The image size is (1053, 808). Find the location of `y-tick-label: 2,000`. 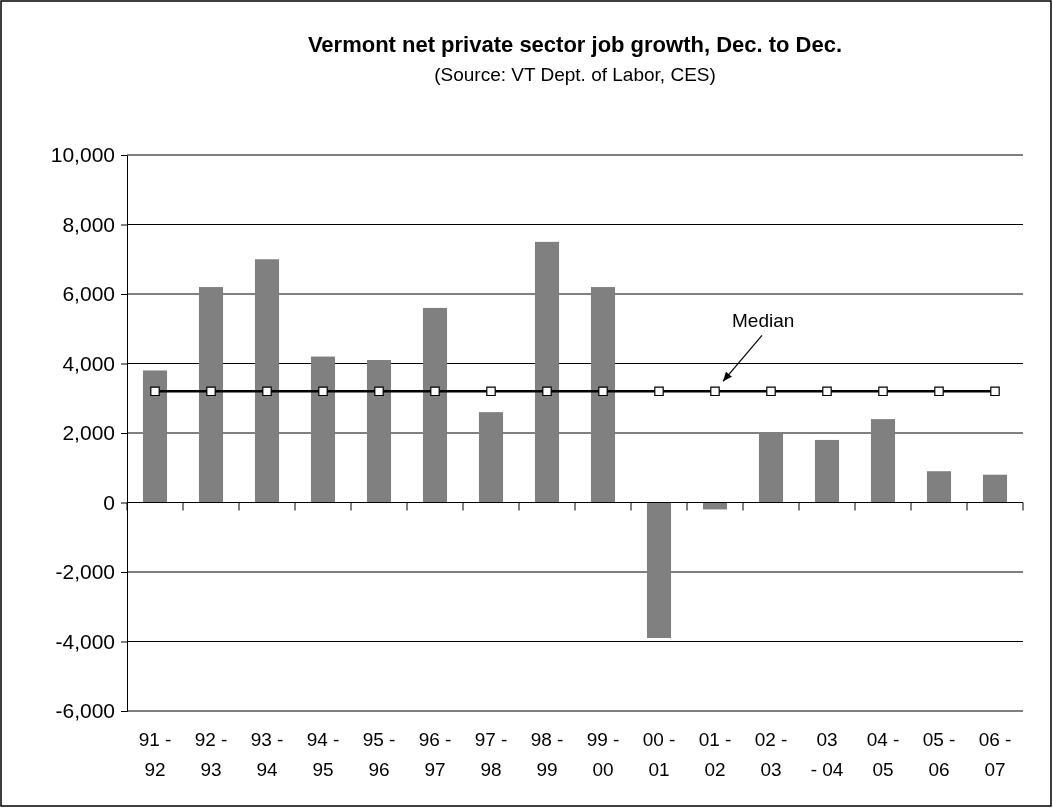

y-tick-label: 2,000 is located at coordinates (88, 433).